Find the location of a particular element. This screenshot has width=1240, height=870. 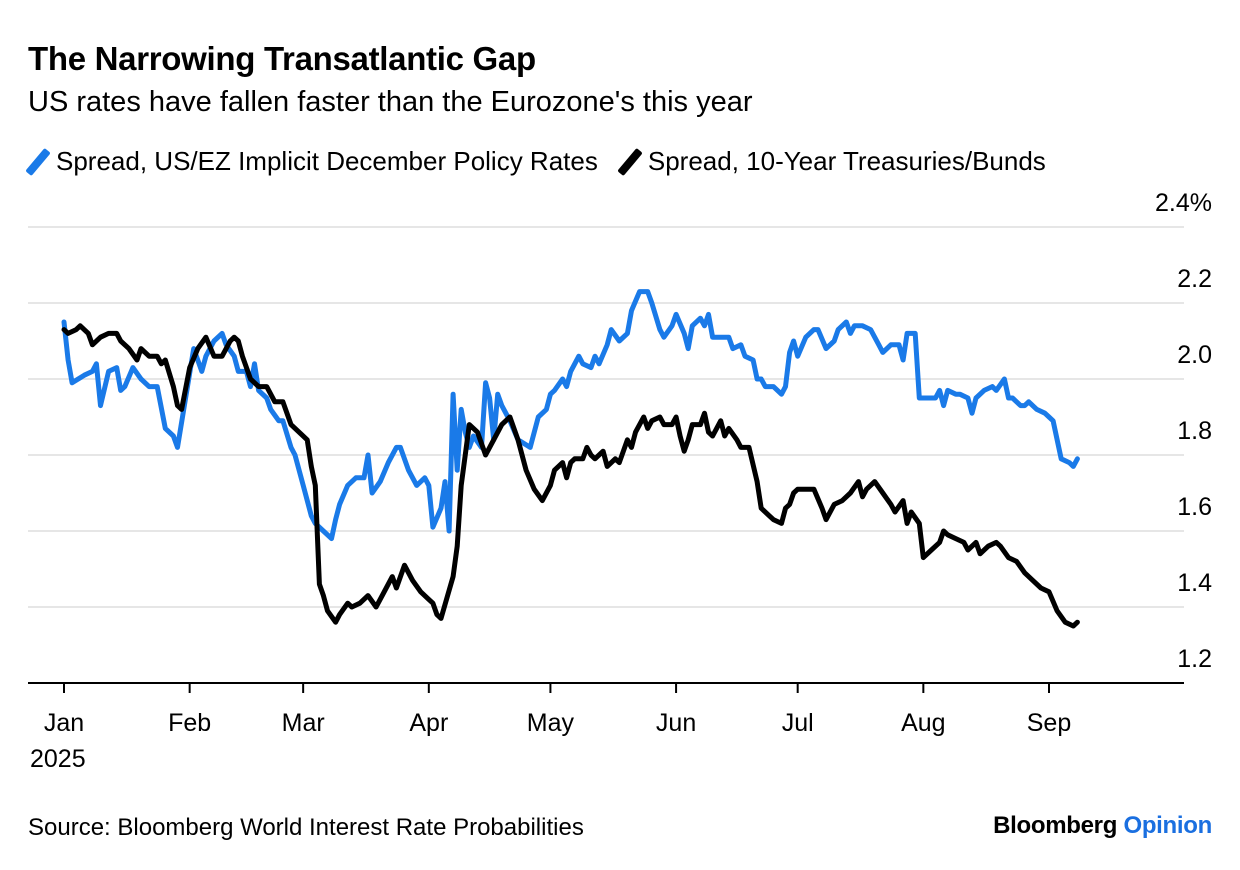

x-tick-label: Apr is located at coordinates (428, 723).